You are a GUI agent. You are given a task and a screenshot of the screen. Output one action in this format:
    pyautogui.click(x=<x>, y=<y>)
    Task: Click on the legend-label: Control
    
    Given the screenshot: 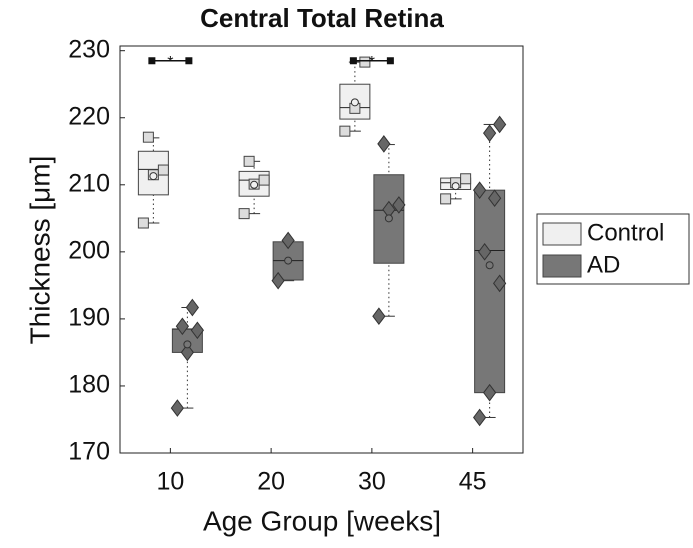 What is the action you would take?
    pyautogui.click(x=625, y=232)
    